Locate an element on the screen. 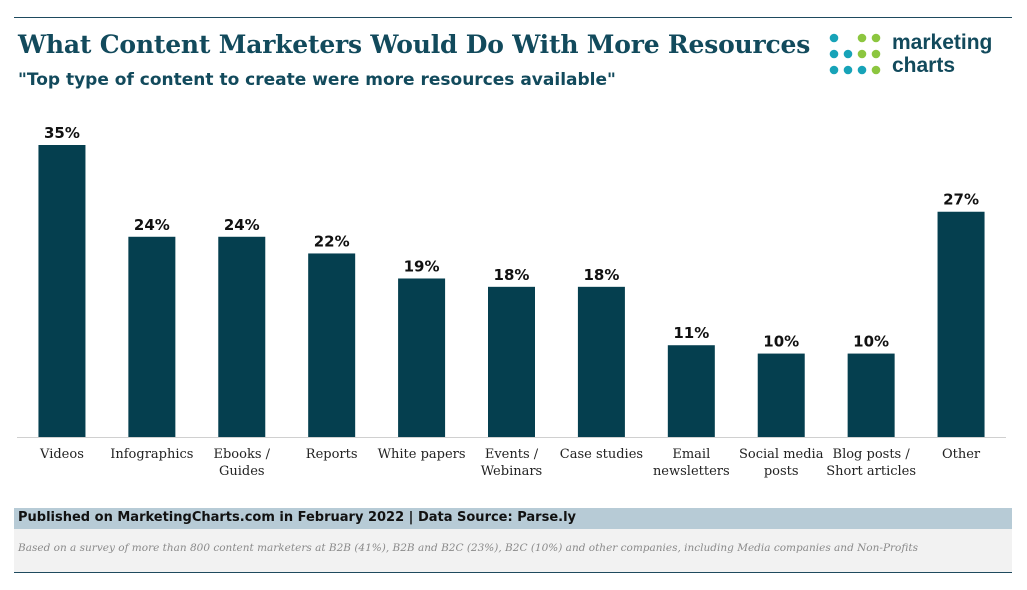  category-label: newsletters is located at coordinates (691, 471).